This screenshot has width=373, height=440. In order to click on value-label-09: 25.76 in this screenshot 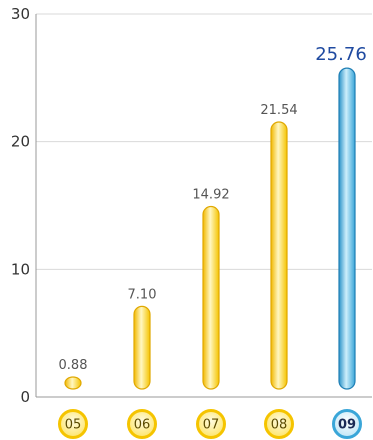, I will do `click(341, 54)`.